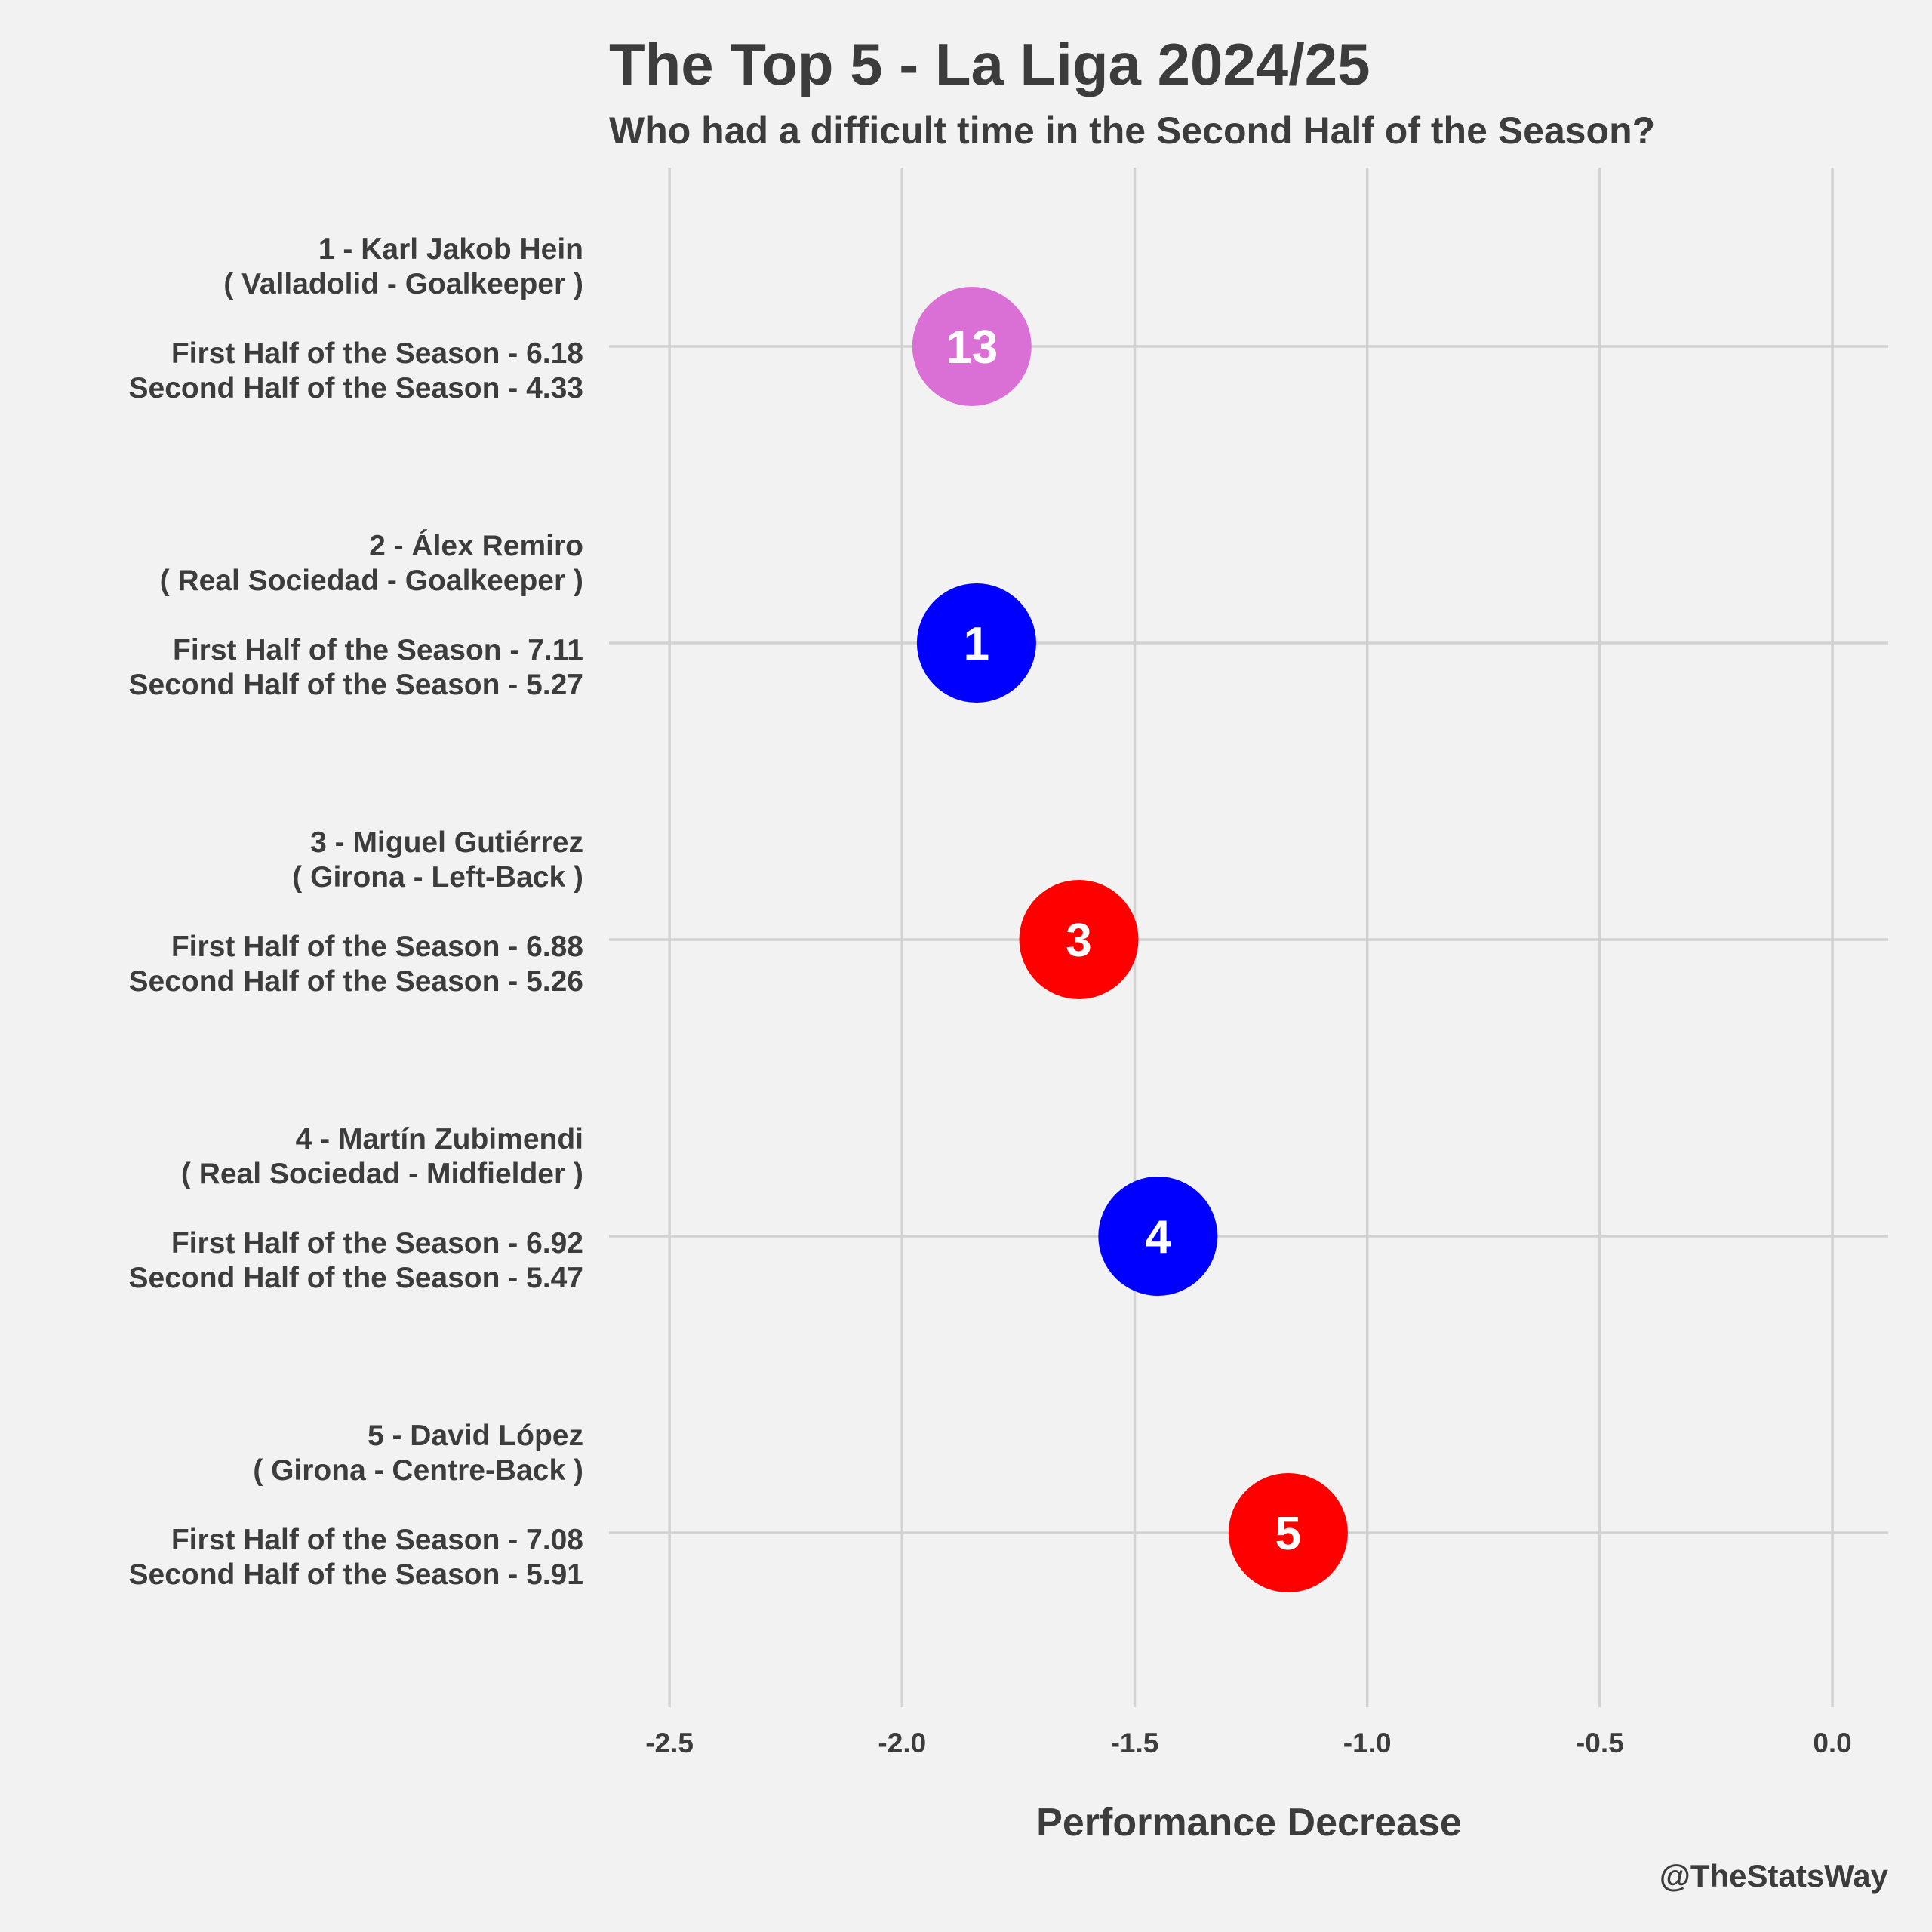 Image resolution: width=1932 pixels, height=1932 pixels. I want to click on category-label-line: 5 - David López, so click(475, 1436).